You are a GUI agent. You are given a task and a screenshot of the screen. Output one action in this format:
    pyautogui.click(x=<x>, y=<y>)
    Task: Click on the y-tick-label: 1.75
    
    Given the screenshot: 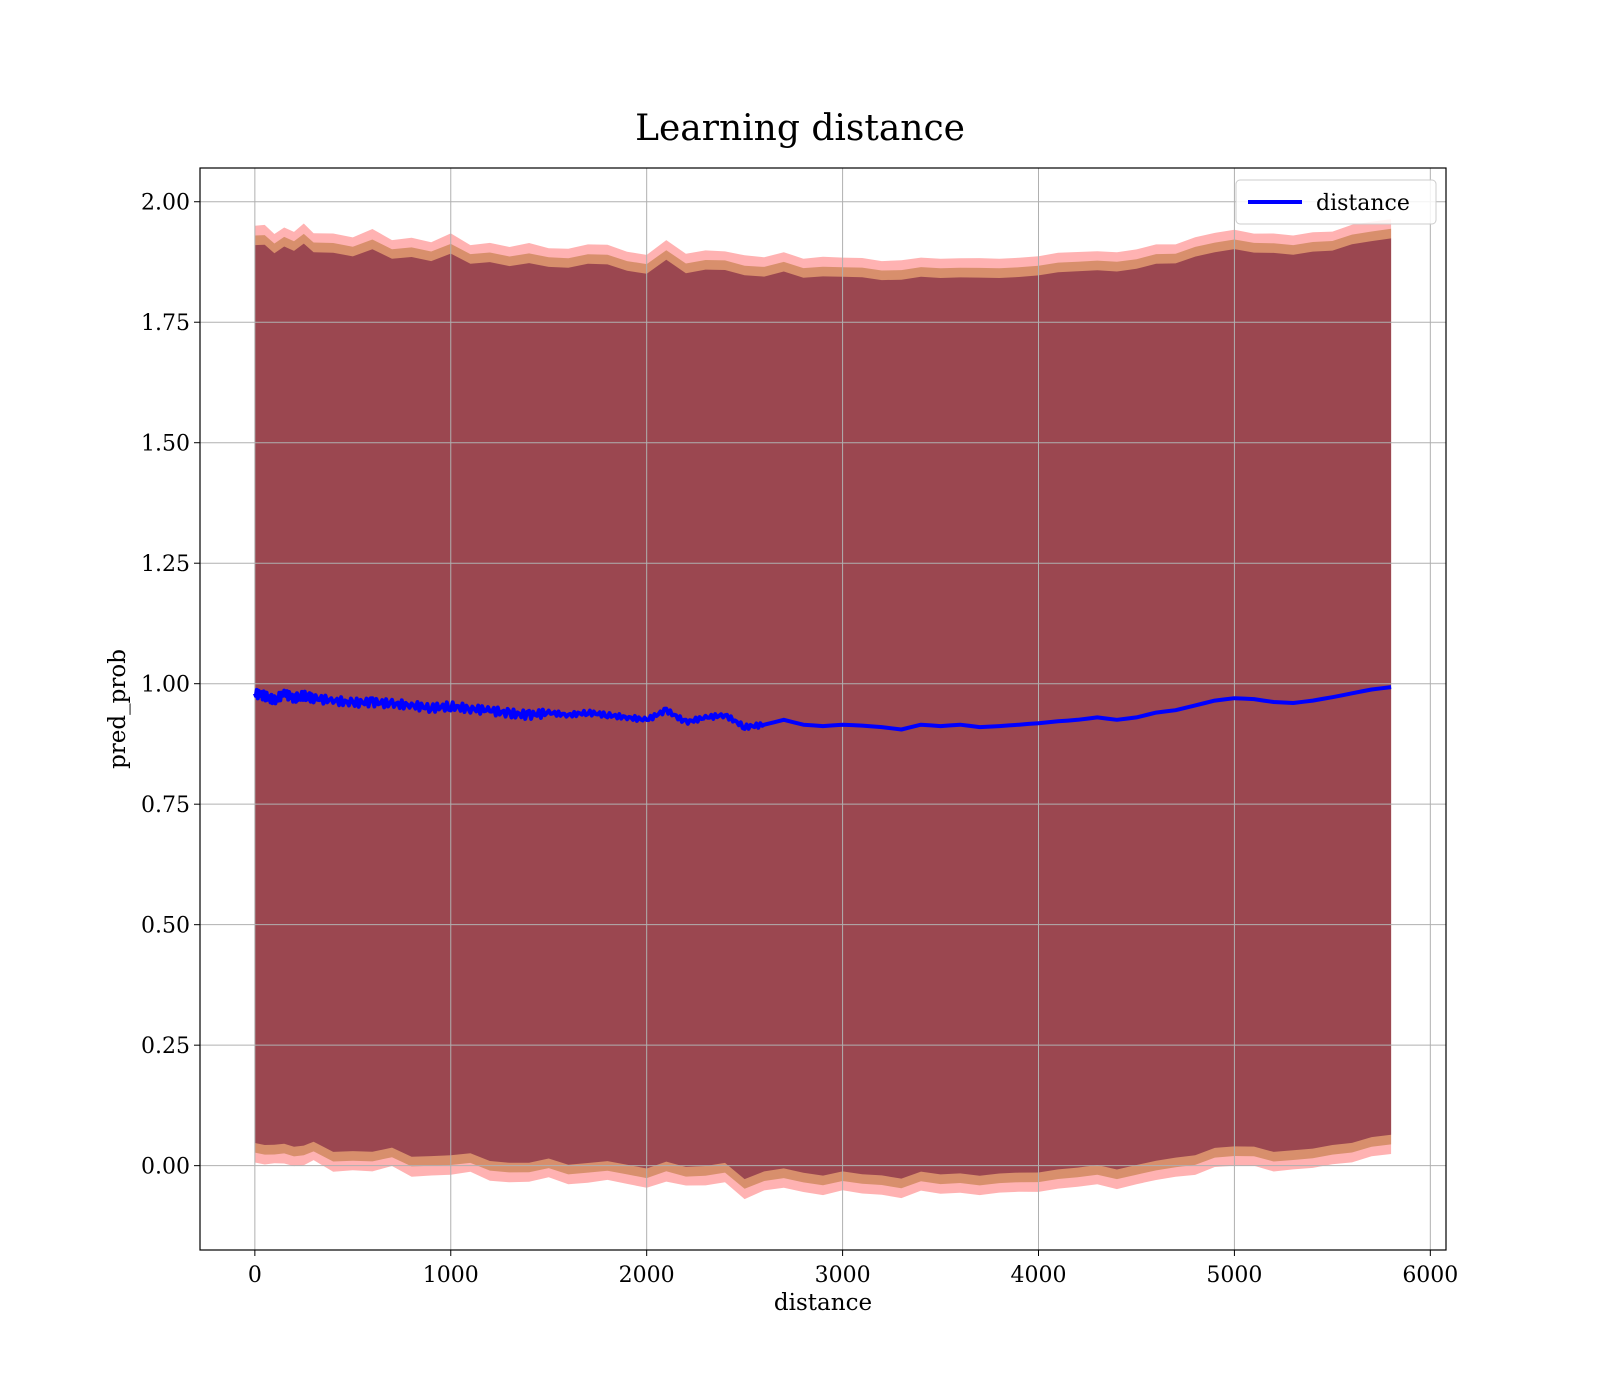 What is the action you would take?
    pyautogui.click(x=165, y=323)
    